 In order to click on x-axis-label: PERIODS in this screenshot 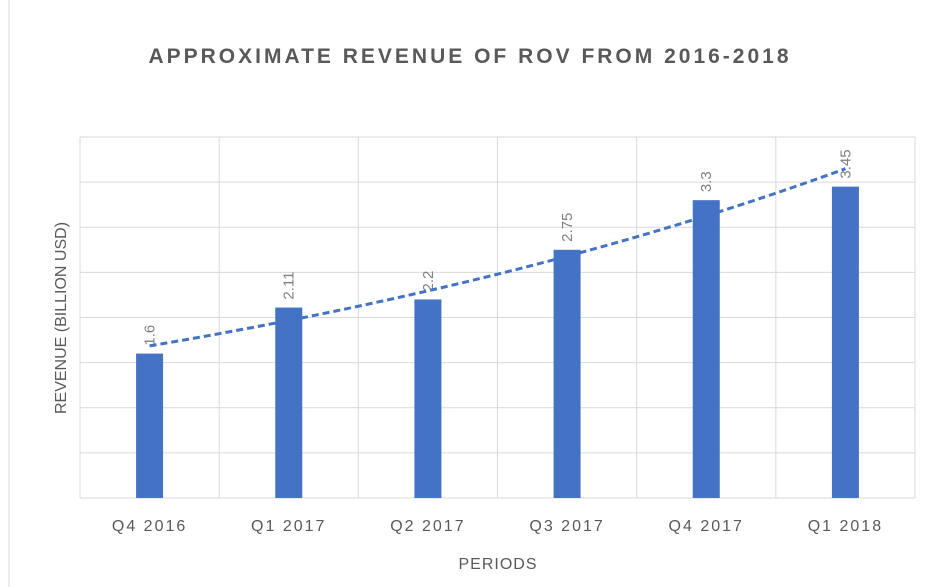, I will do `click(497, 564)`.